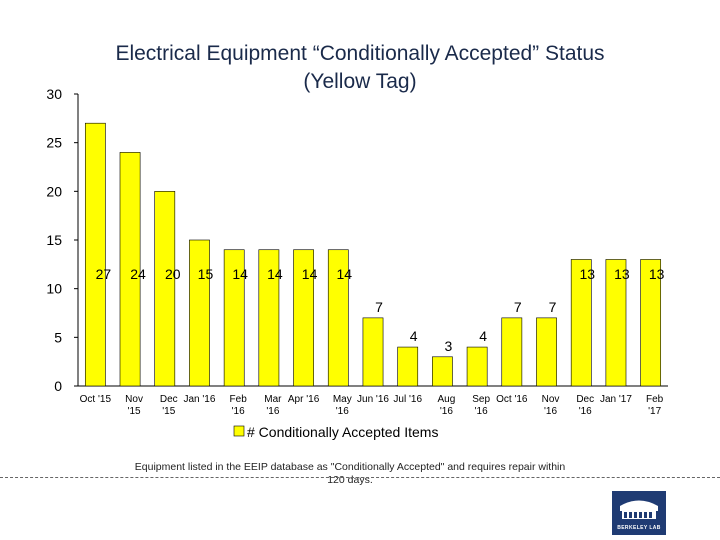 This screenshot has width=720, height=540. Describe the element at coordinates (54, 143) in the screenshot. I see `y-tick-label: 25` at that location.